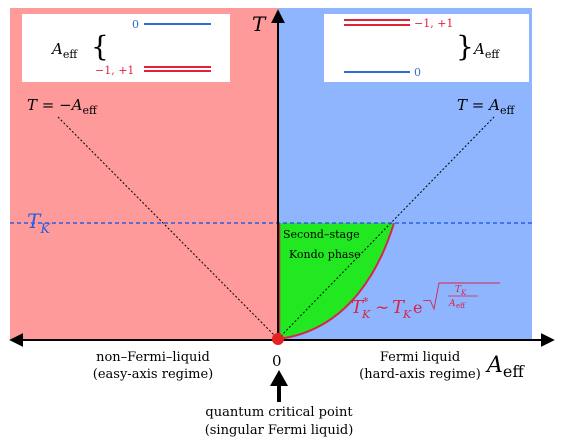 The height and width of the screenshot is (447, 562). Describe the element at coordinates (278, 339) in the screenshot. I see `quantum-critical-point-dot` at that location.